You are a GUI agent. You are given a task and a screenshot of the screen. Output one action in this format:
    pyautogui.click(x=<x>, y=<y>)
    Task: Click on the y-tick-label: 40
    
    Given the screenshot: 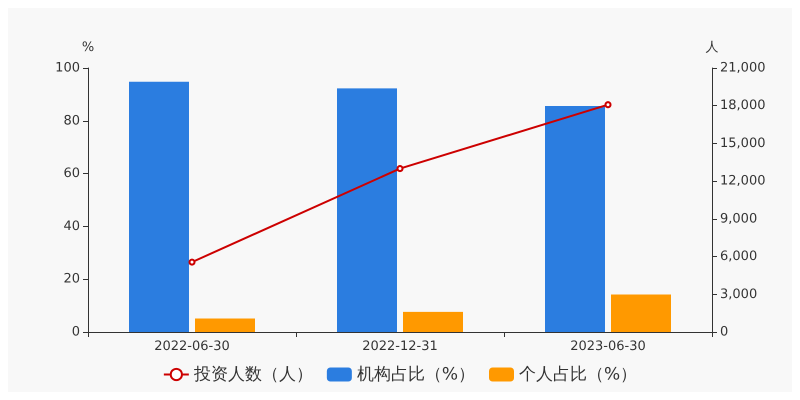 What is the action you would take?
    pyautogui.click(x=71, y=226)
    